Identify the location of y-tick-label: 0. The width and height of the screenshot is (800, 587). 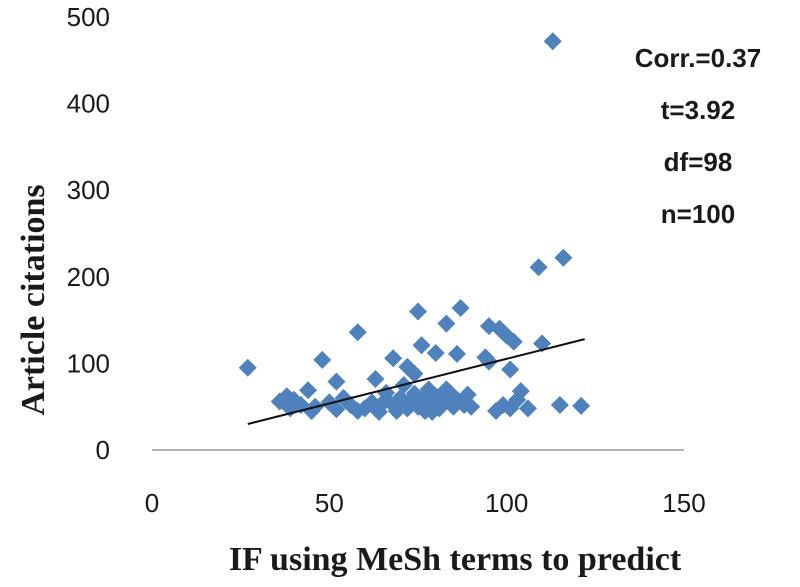
(103, 450).